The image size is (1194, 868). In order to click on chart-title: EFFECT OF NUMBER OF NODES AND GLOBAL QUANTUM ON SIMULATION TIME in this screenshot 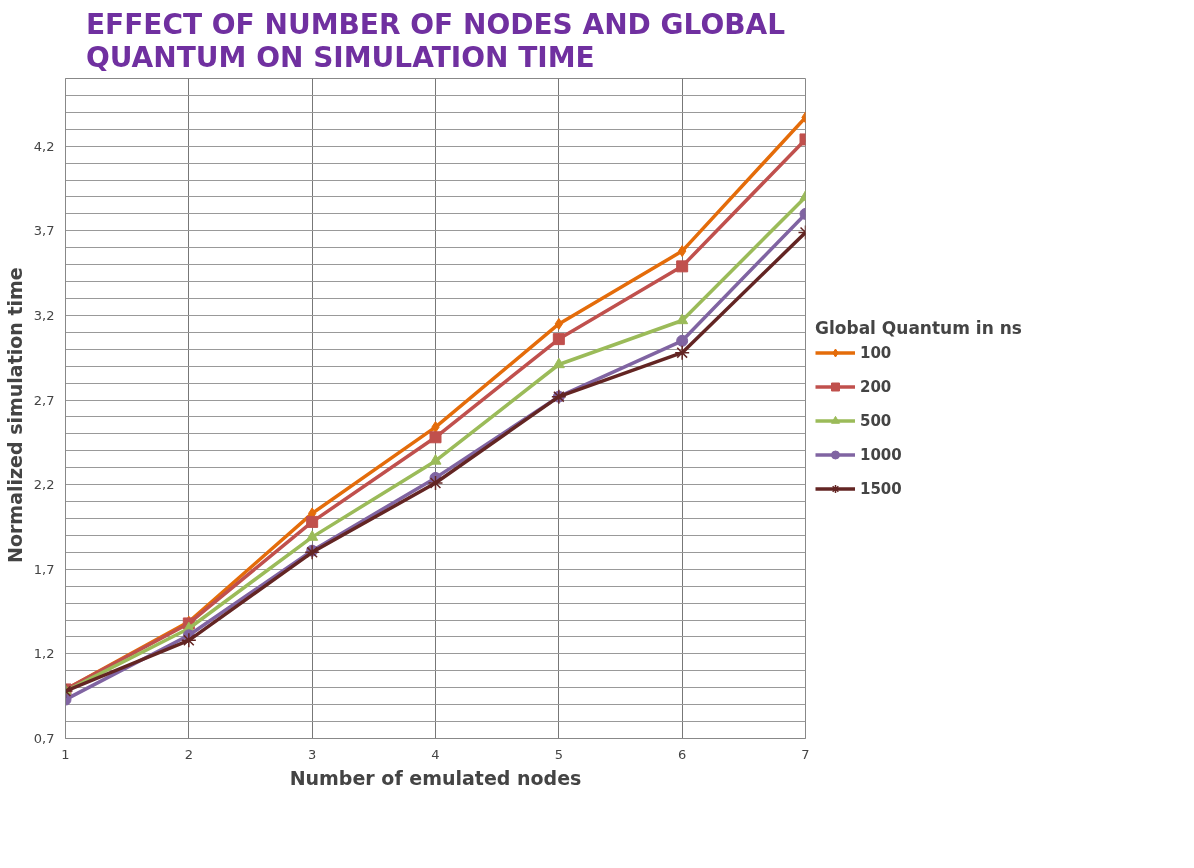, I will do `click(435, 40)`.